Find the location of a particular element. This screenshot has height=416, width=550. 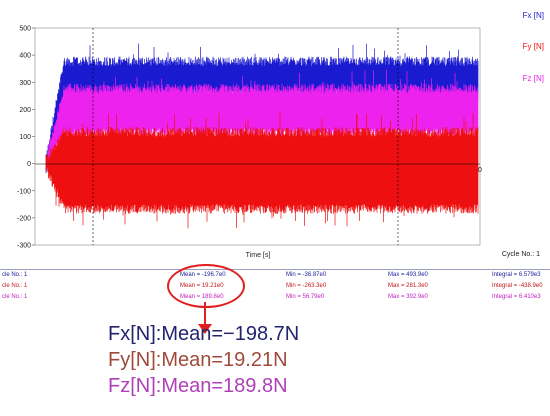

stats-integral: Integral = 6.579e3 is located at coordinates (516, 275).